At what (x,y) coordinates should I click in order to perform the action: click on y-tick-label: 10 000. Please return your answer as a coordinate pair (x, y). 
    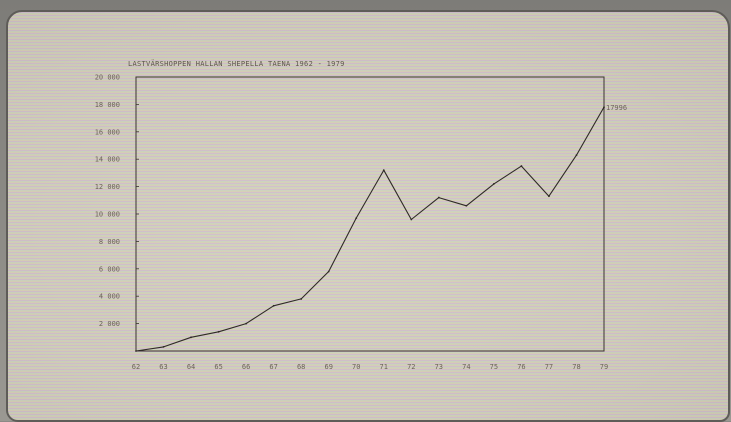
    Looking at the image, I should click on (107, 215).